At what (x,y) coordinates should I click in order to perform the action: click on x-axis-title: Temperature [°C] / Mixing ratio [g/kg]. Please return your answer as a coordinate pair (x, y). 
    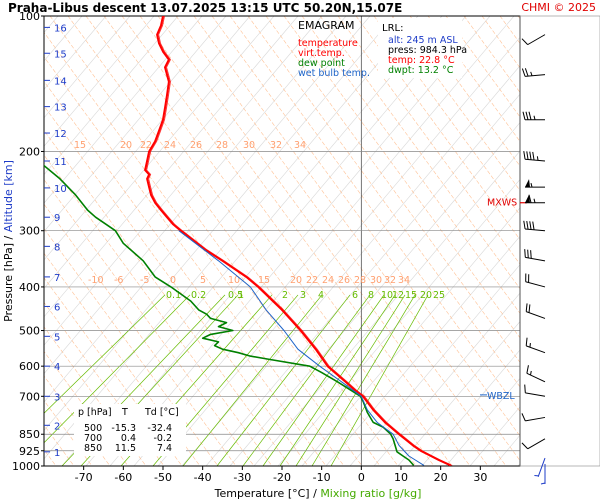
    Looking at the image, I should click on (318, 493).